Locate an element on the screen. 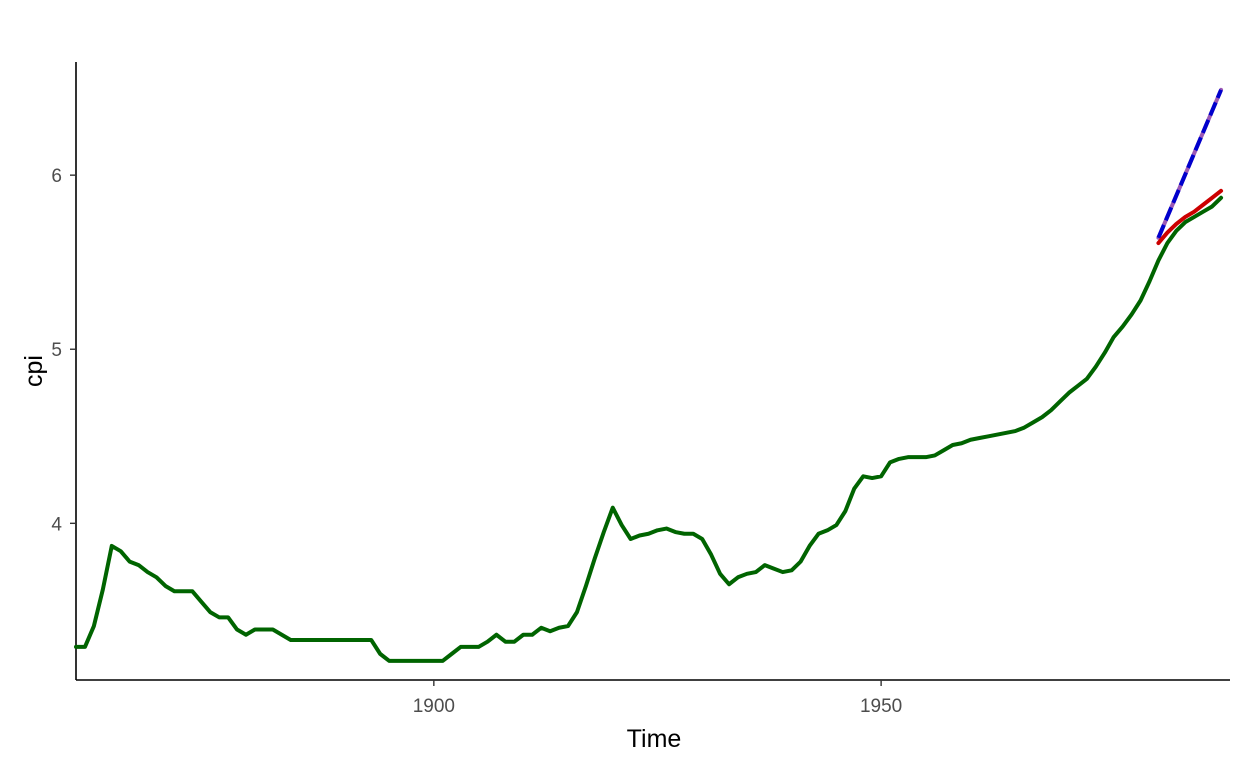 The width and height of the screenshot is (1248, 768). x-tick-label: 1950 is located at coordinates (881, 706).